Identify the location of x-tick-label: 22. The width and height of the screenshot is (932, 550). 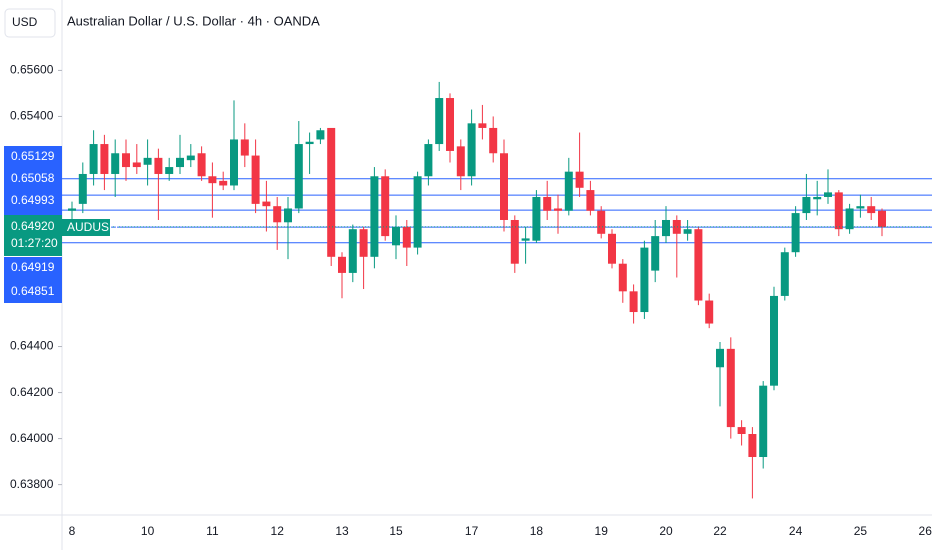
(720, 531).